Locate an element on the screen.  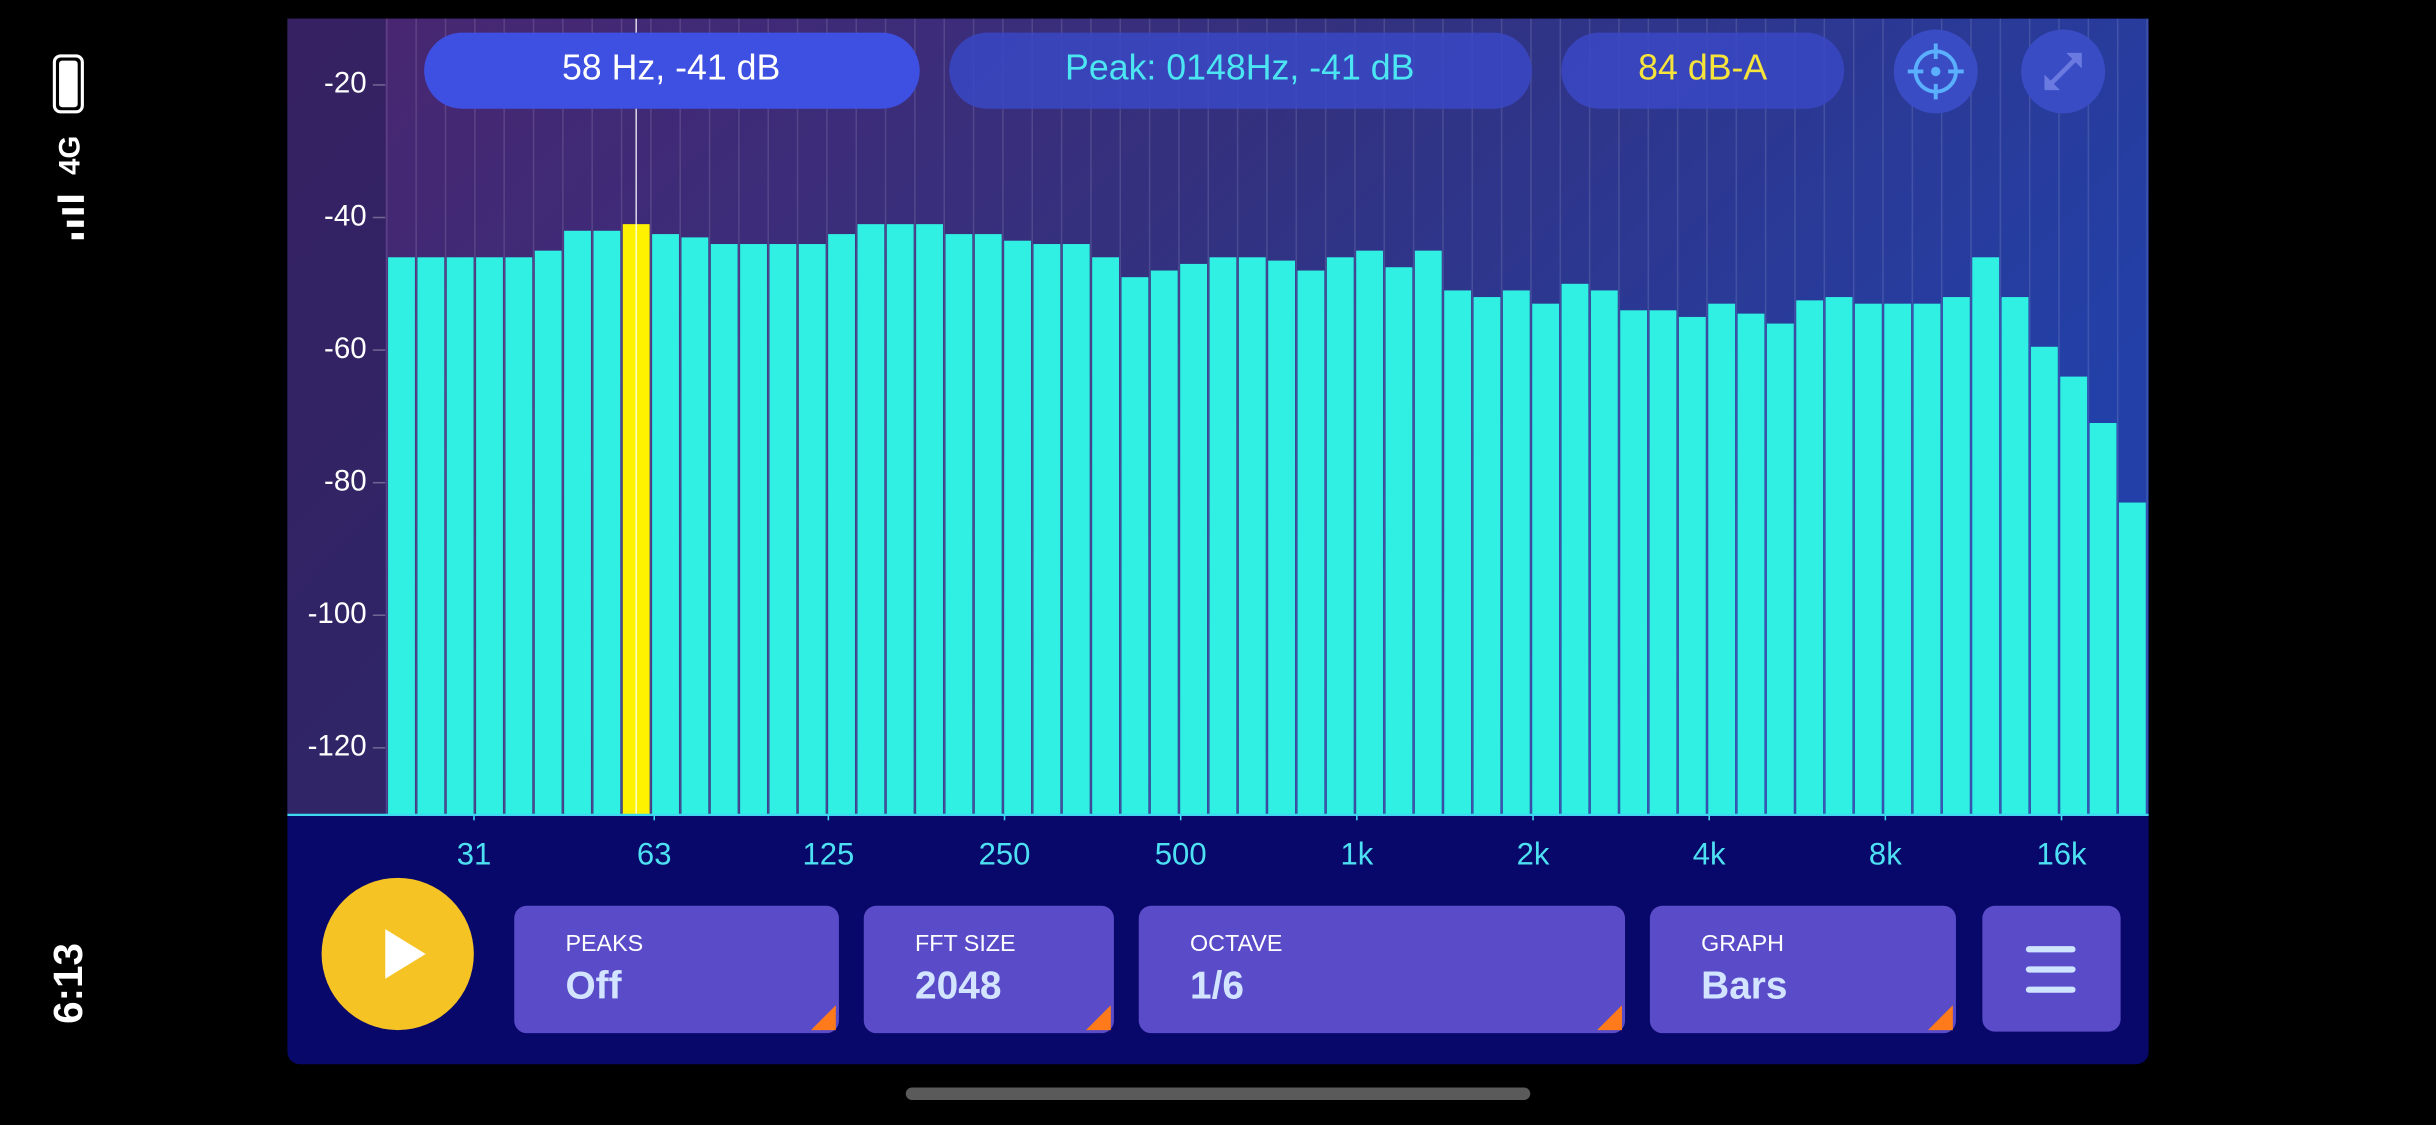
control-value: 2048 is located at coordinates (958, 985).